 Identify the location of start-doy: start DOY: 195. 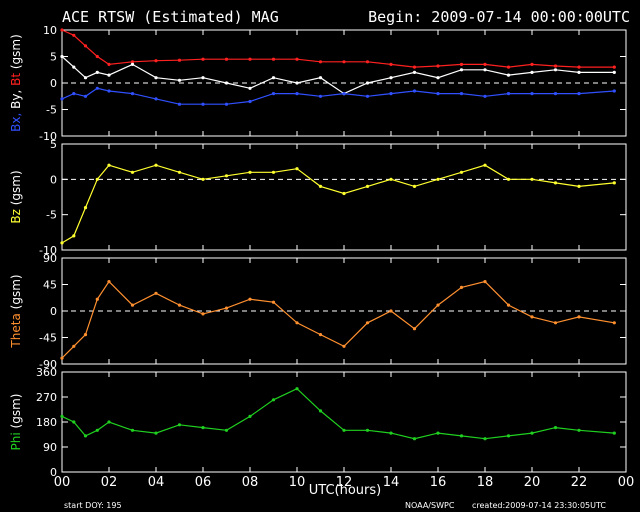
(93, 505).